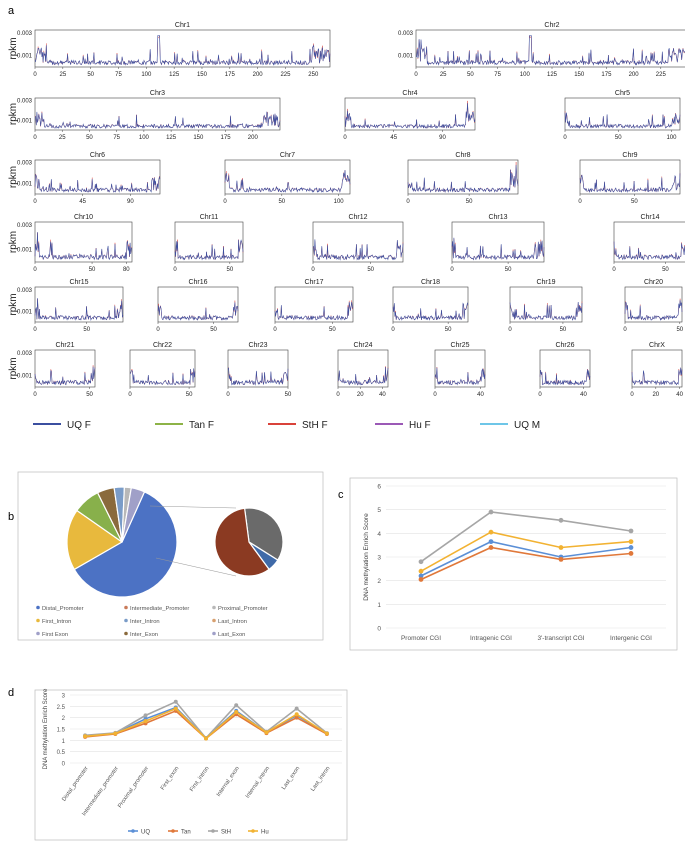  What do you see at coordinates (97, 155) in the screenshot?
I see `chromosome-title: Chr6` at bounding box center [97, 155].